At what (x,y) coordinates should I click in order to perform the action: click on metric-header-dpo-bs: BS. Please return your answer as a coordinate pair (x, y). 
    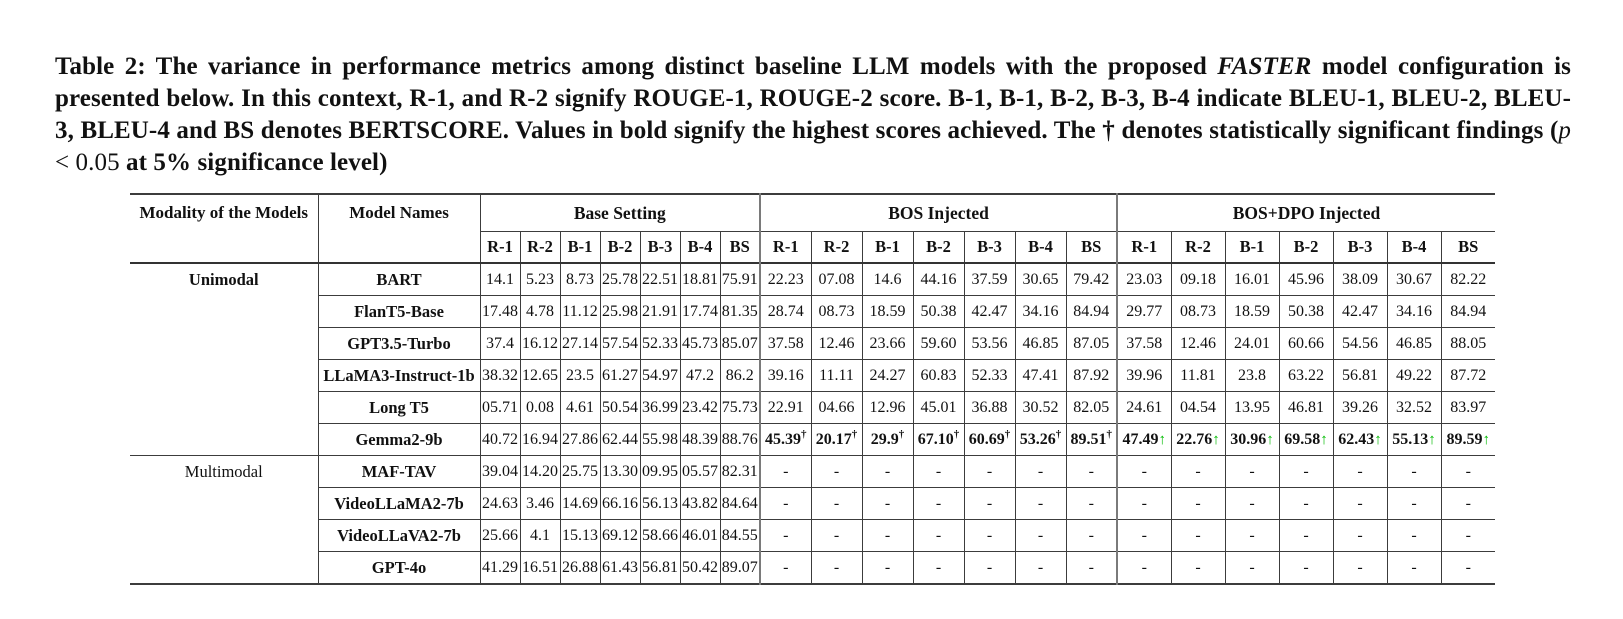
    Looking at the image, I should click on (1467, 247).